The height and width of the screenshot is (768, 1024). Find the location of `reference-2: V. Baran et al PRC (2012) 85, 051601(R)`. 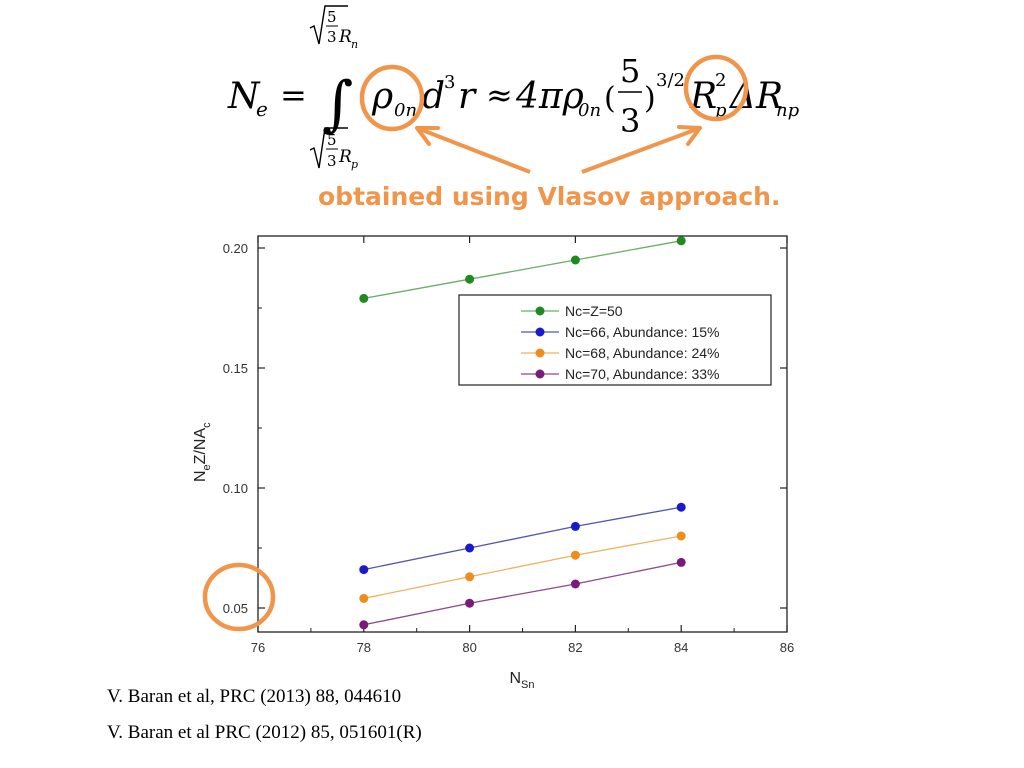

reference-2: V. Baran et al PRC (2012) 85, 051601(R) is located at coordinates (264, 732).